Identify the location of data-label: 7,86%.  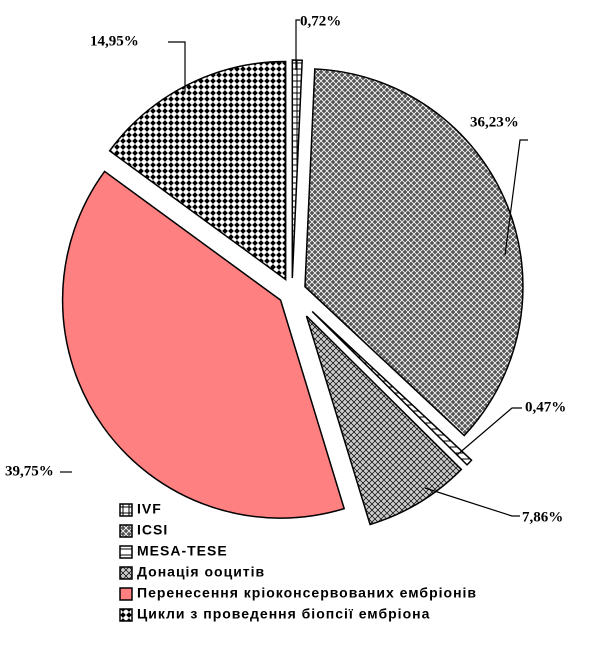
(542, 517).